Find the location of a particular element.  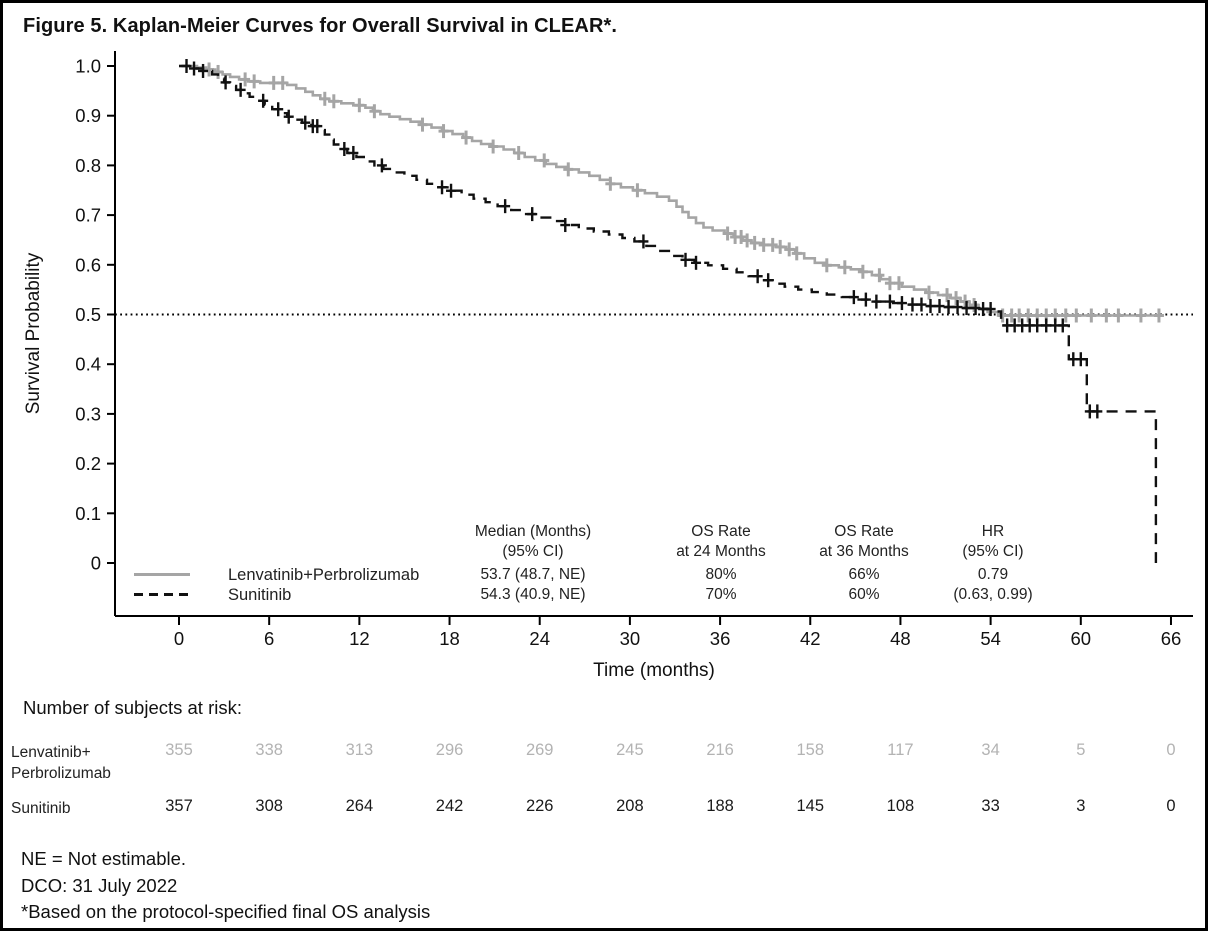

footnote-ne: NE = Not estimable. is located at coordinates (104, 858).